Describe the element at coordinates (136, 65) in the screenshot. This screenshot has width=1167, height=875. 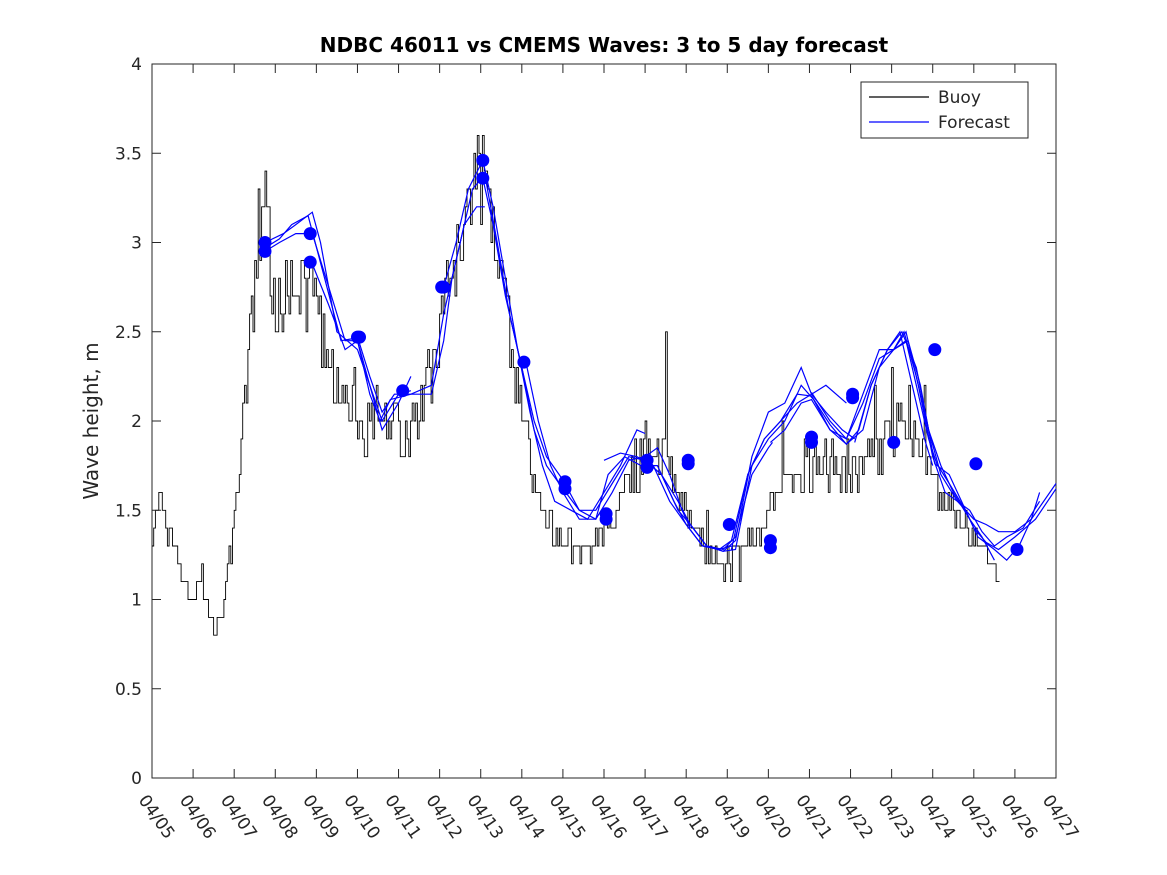
I see `y-tick-label: 4` at that location.